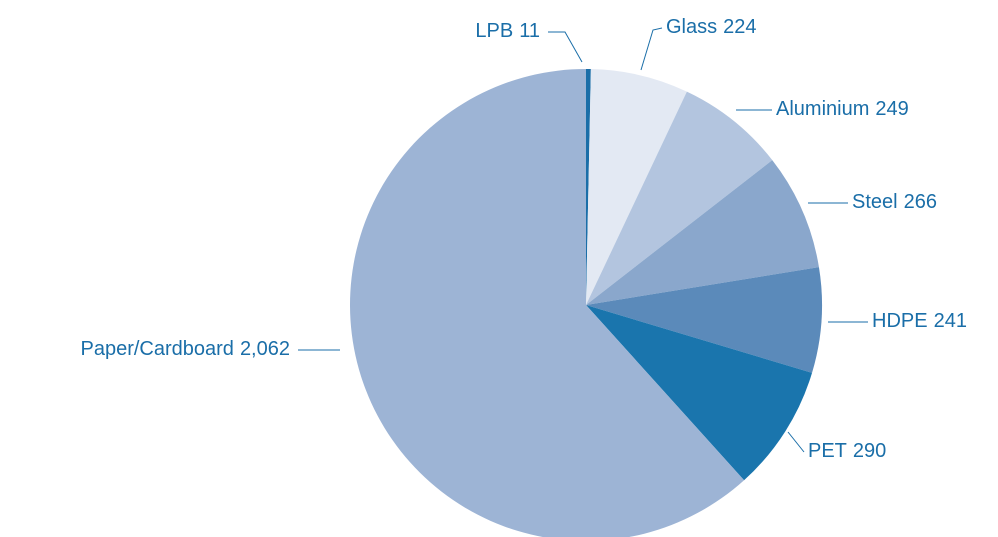 Image resolution: width=998 pixels, height=537 pixels. I want to click on slice-label: Steel 266, so click(894, 202).